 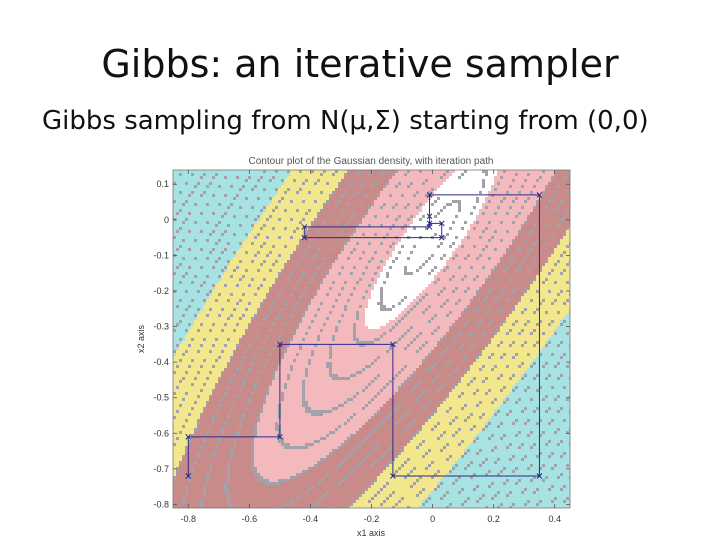 I want to click on x-axis-label: x1 axis, so click(x=371, y=533).